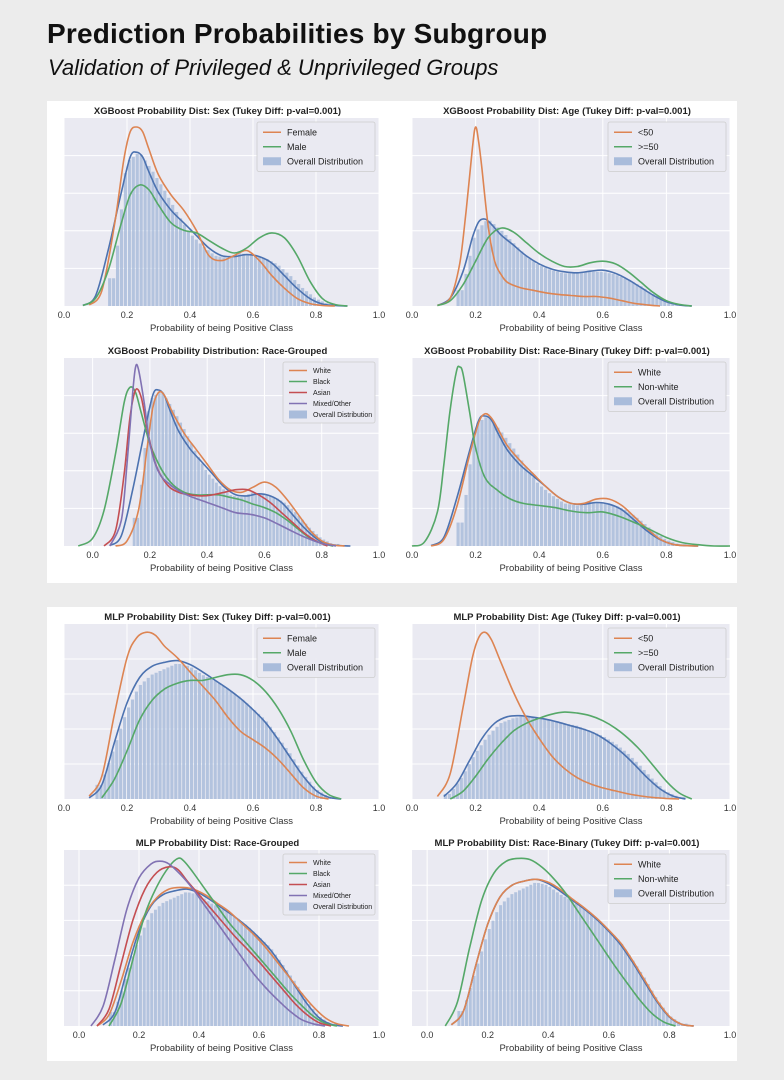  Describe the element at coordinates (322, 371) in the screenshot. I see `legend-label: White` at that location.